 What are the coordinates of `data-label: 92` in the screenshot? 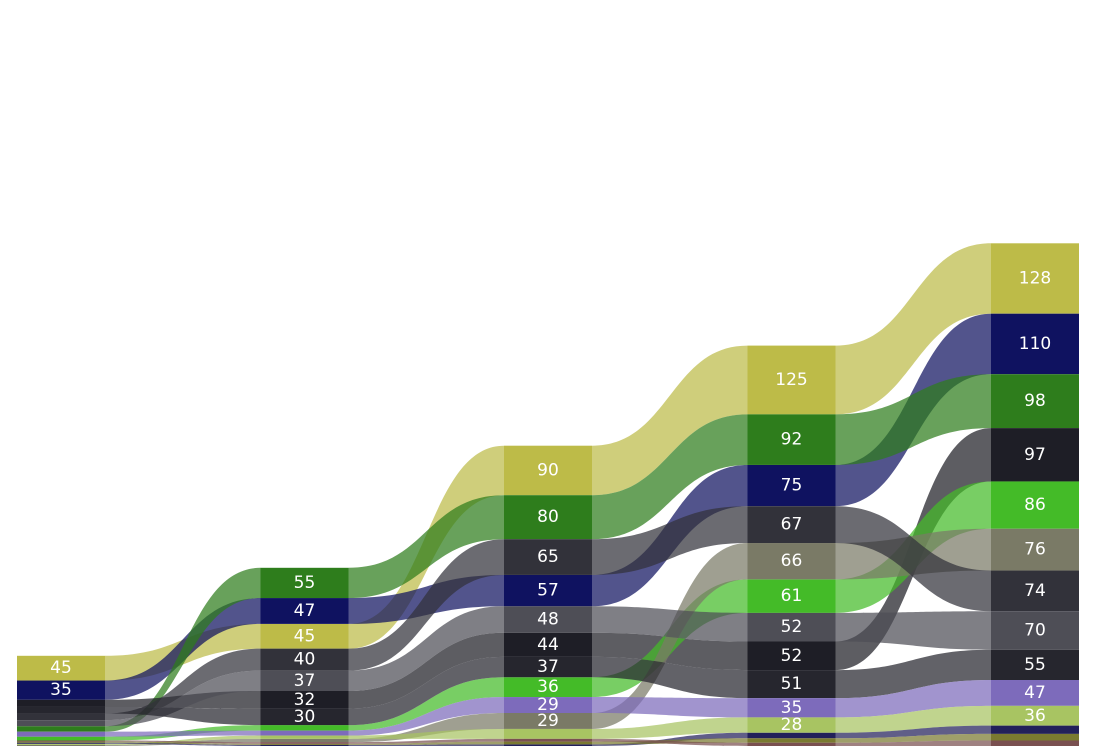 It's located at (792, 440).